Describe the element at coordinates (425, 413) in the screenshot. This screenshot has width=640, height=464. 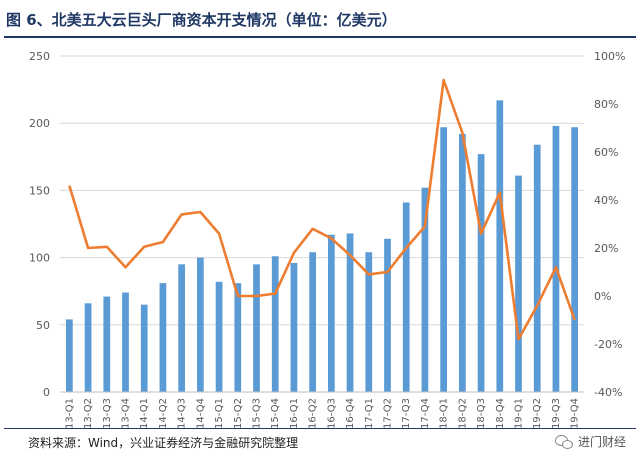
I see `x-tick-label: 17-Q4` at that location.